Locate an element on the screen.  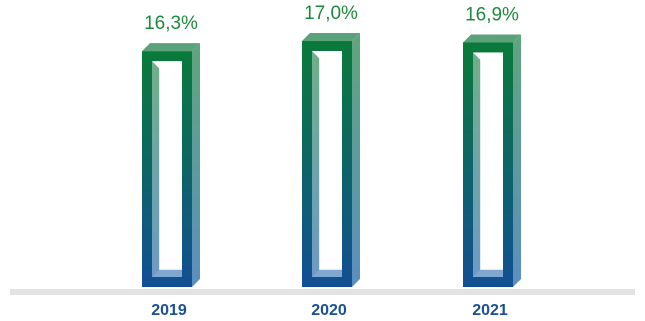
bar-2021 is located at coordinates (492, 161).